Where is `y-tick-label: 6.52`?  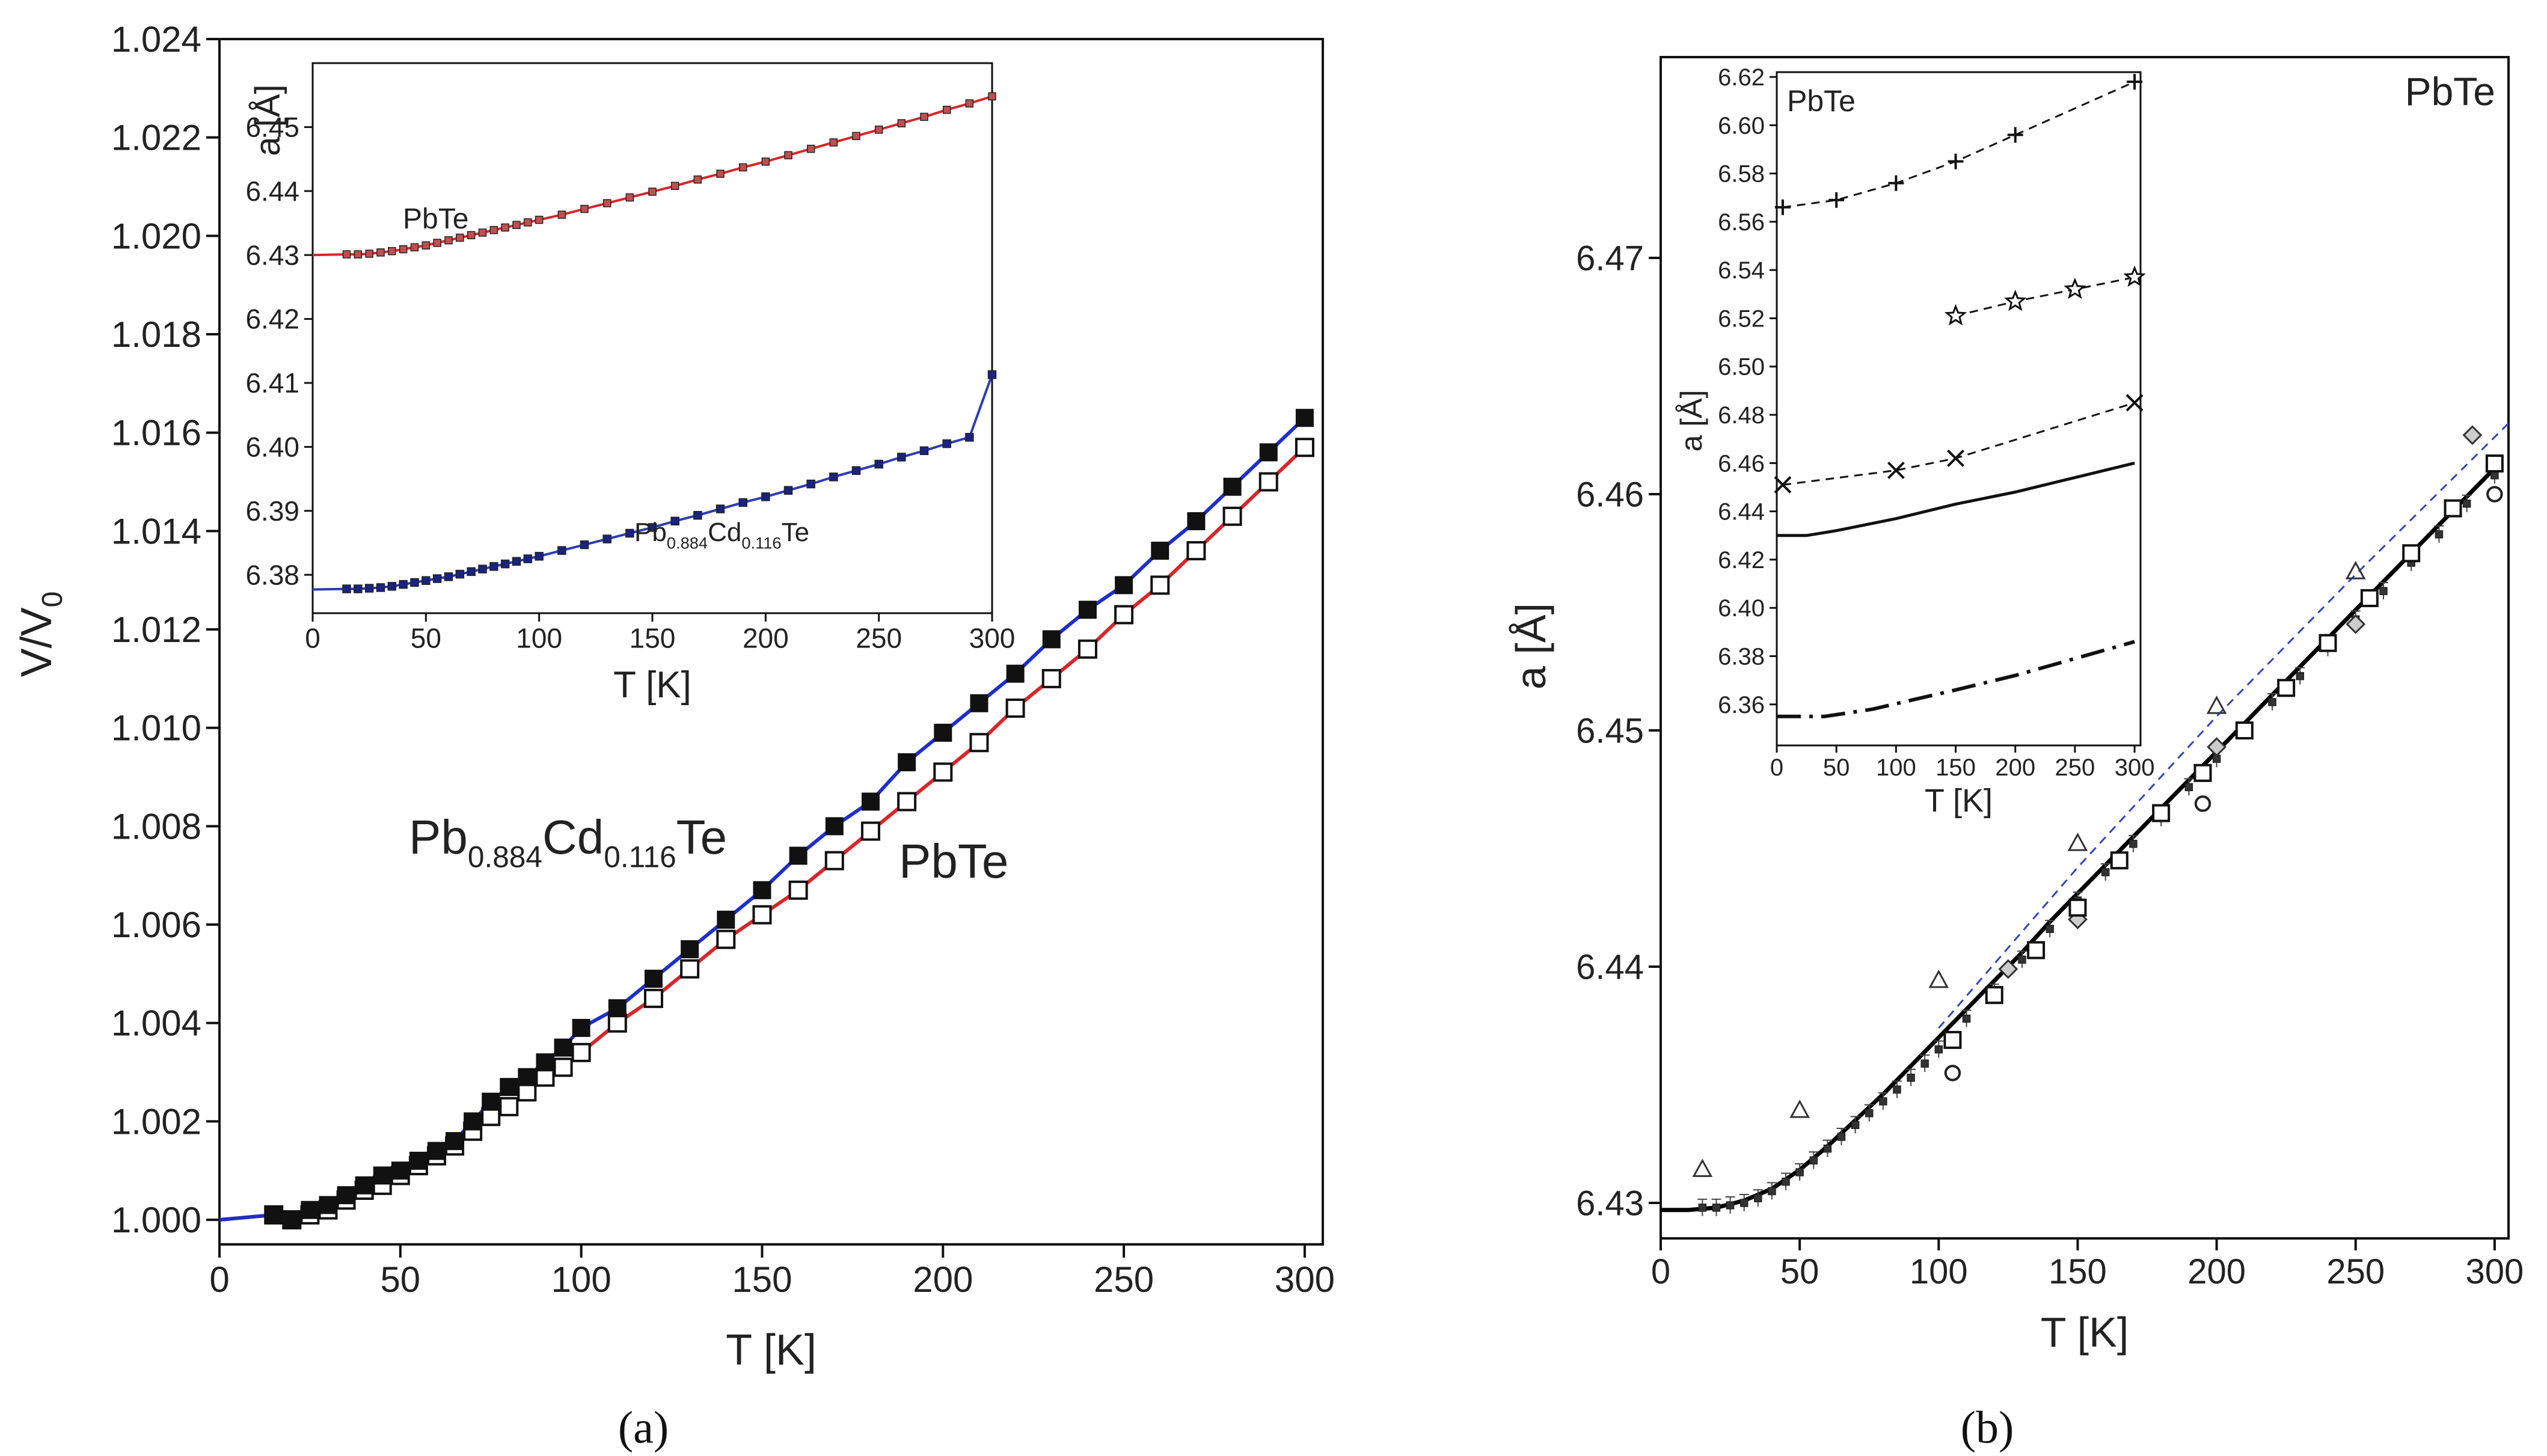 y-tick-label: 6.52 is located at coordinates (1741, 318).